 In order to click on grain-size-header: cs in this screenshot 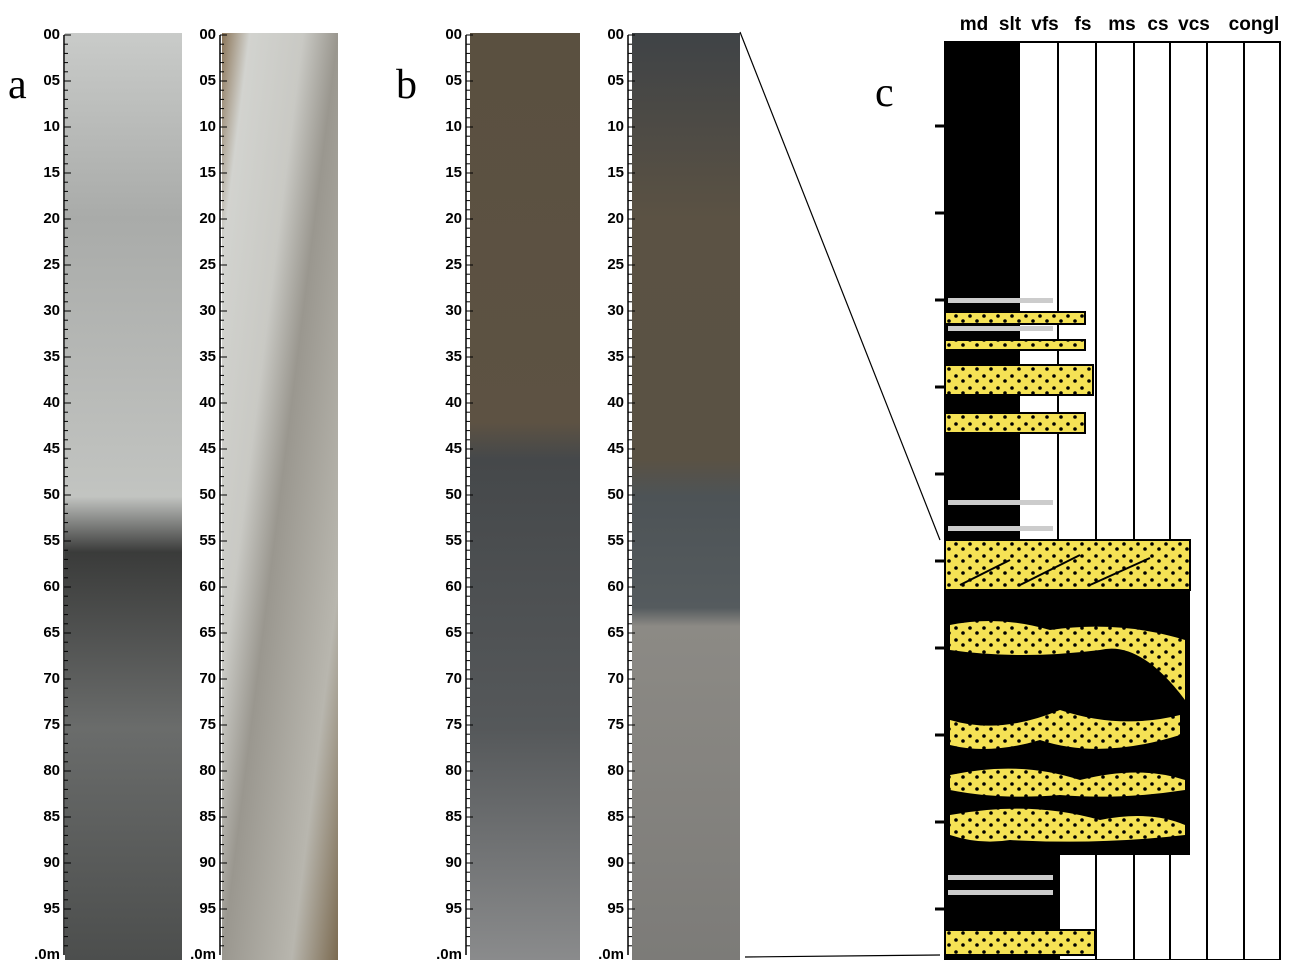, I will do `click(1157, 24)`.